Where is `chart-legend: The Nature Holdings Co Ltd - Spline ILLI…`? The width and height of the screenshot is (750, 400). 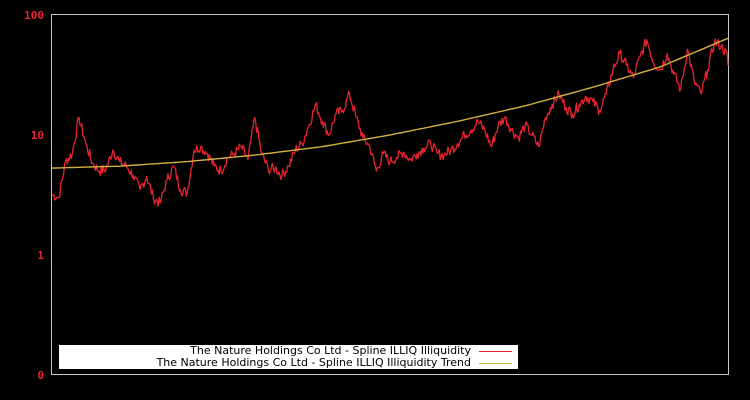 chart-legend: The Nature Holdings Co Ltd - Spline ILLI… is located at coordinates (288, 357).